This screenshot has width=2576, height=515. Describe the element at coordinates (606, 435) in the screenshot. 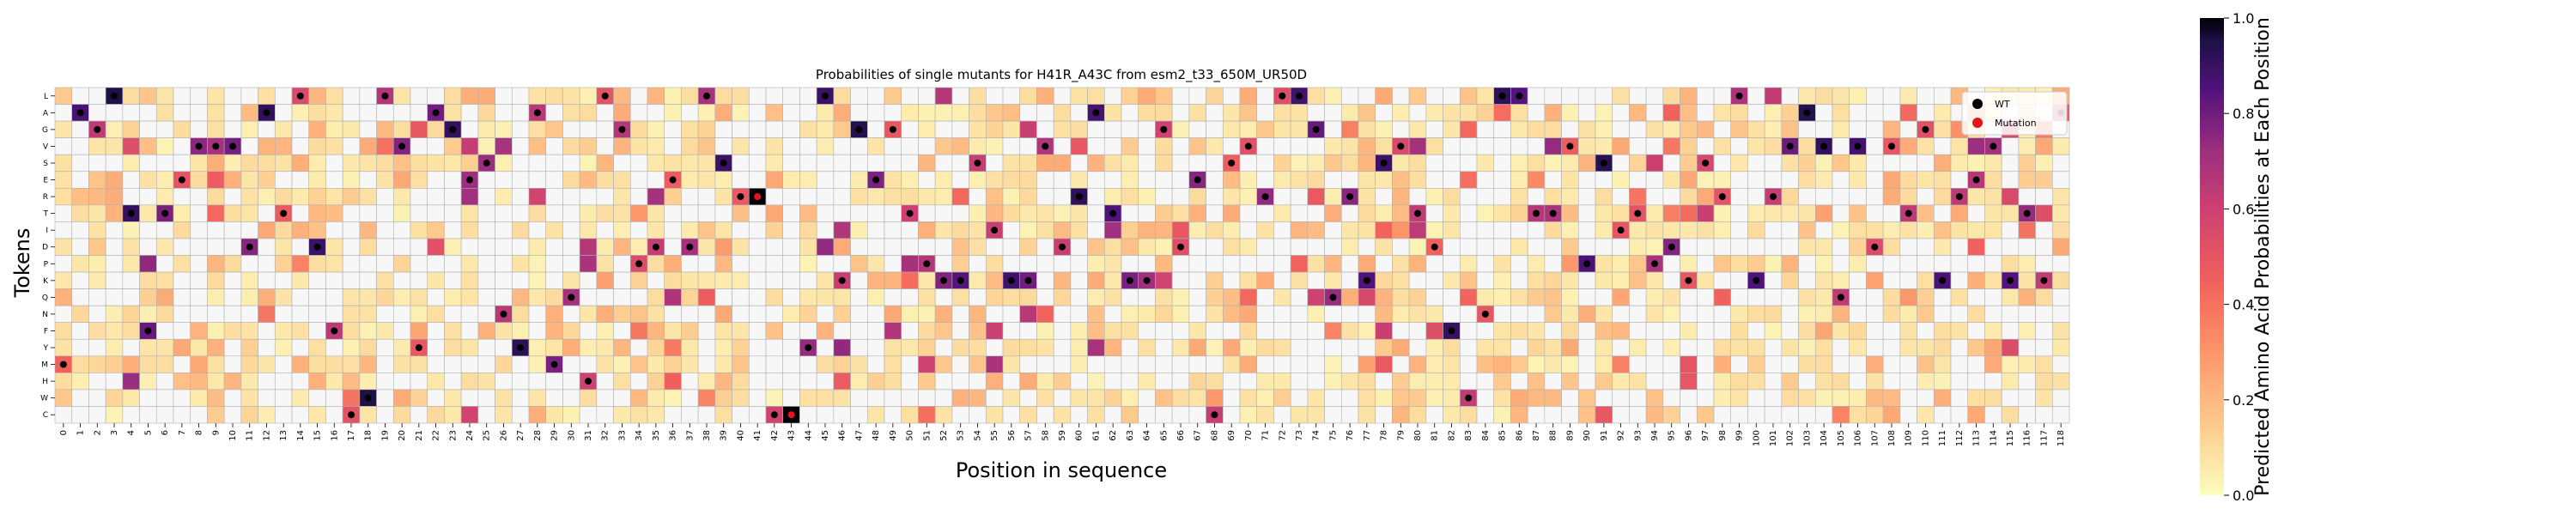

I see `x-tick-label: 32` at that location.